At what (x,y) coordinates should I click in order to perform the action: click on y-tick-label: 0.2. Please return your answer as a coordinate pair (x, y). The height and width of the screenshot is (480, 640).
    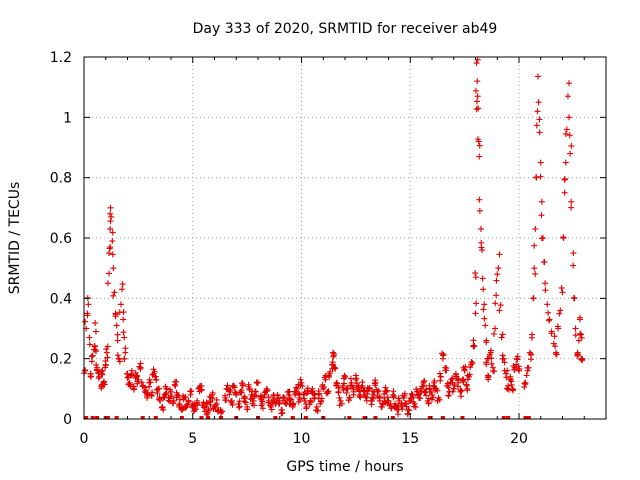
    Looking at the image, I should click on (61, 360).